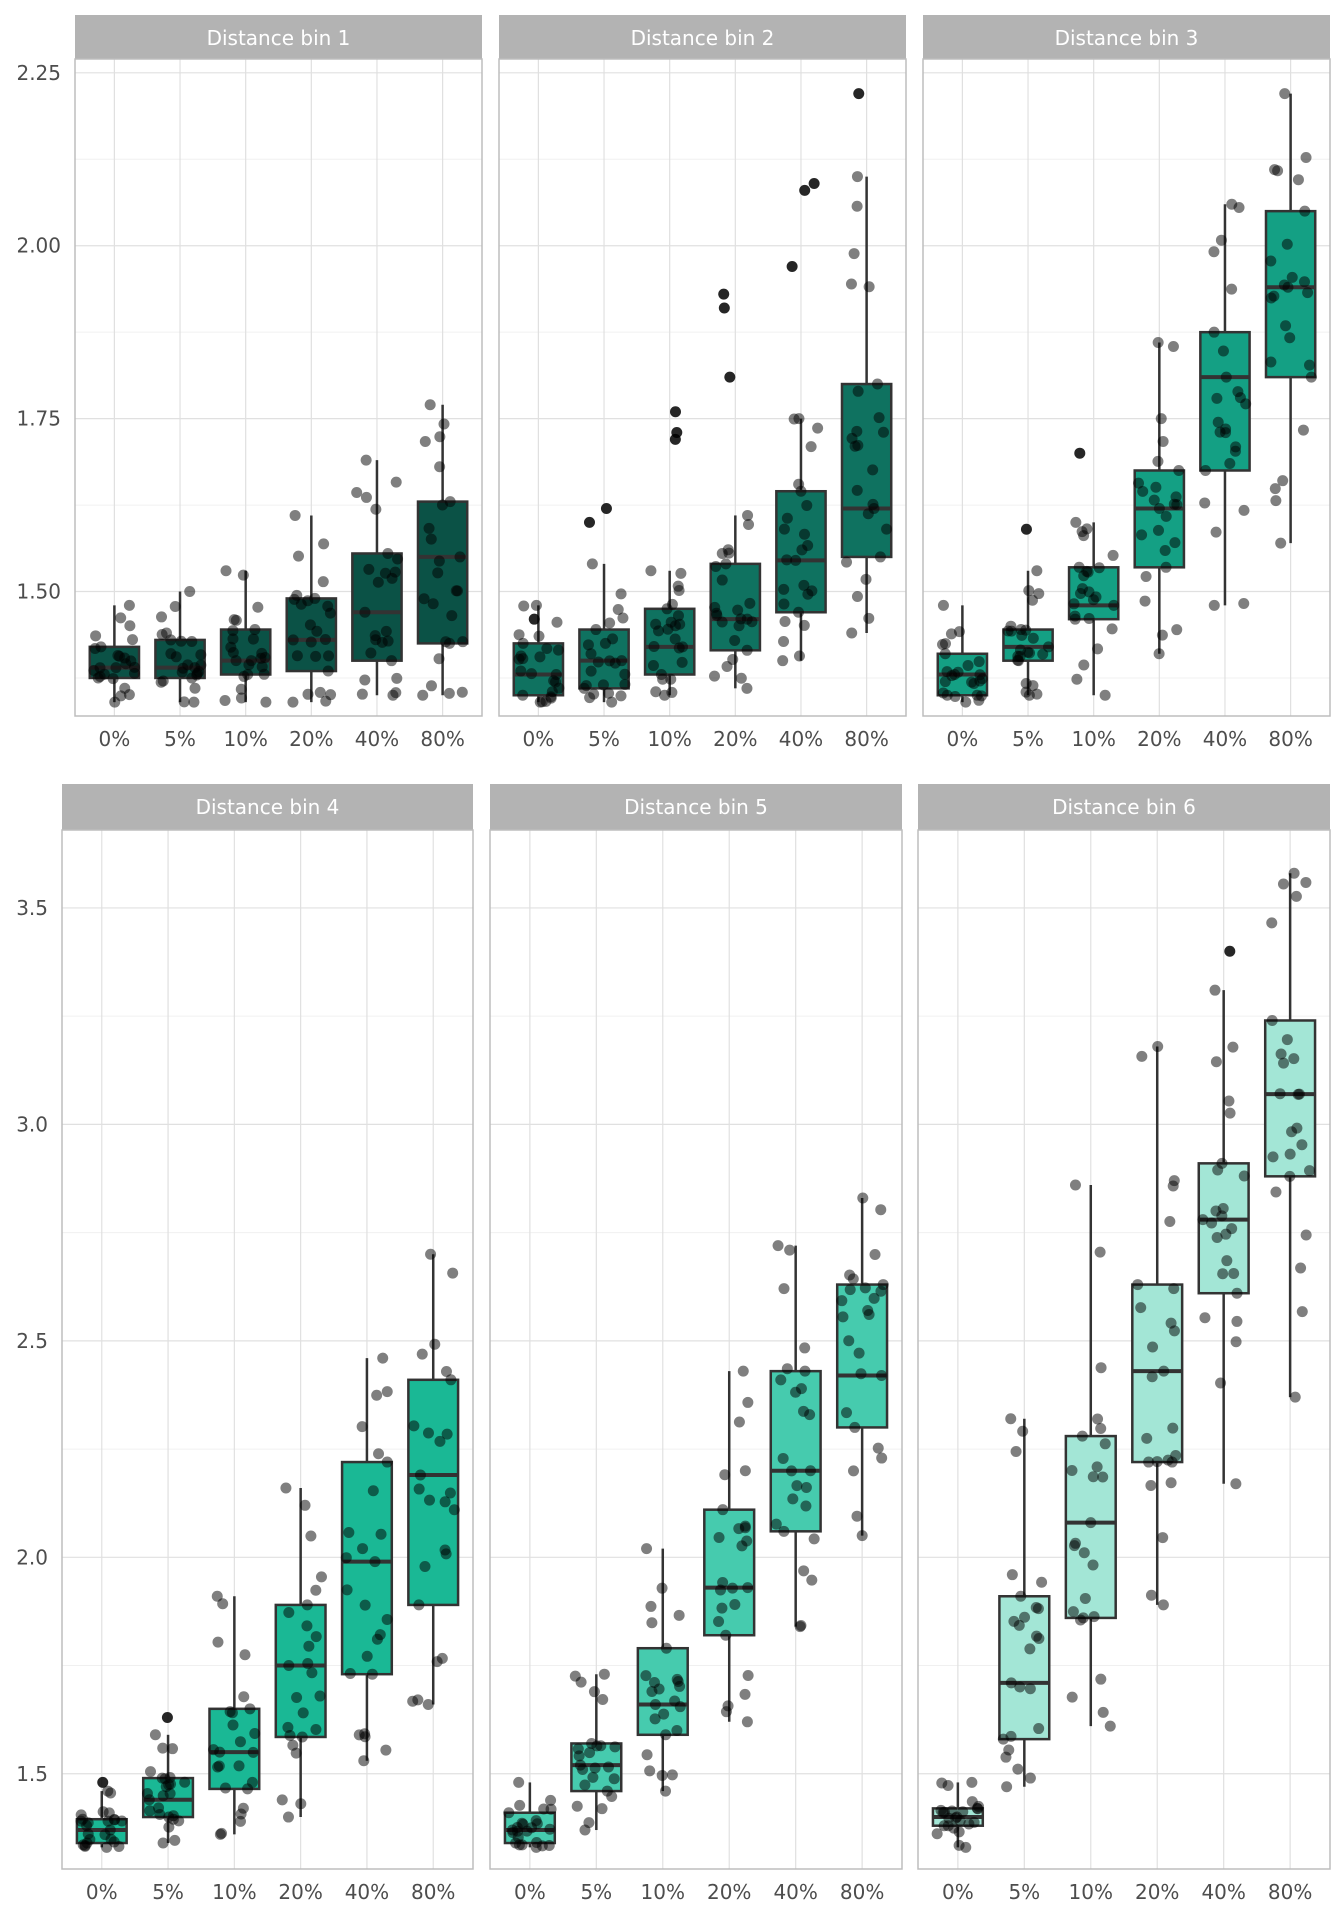  What do you see at coordinates (300, 1892) in the screenshot?
I see `x-tick-label: 20%` at bounding box center [300, 1892].